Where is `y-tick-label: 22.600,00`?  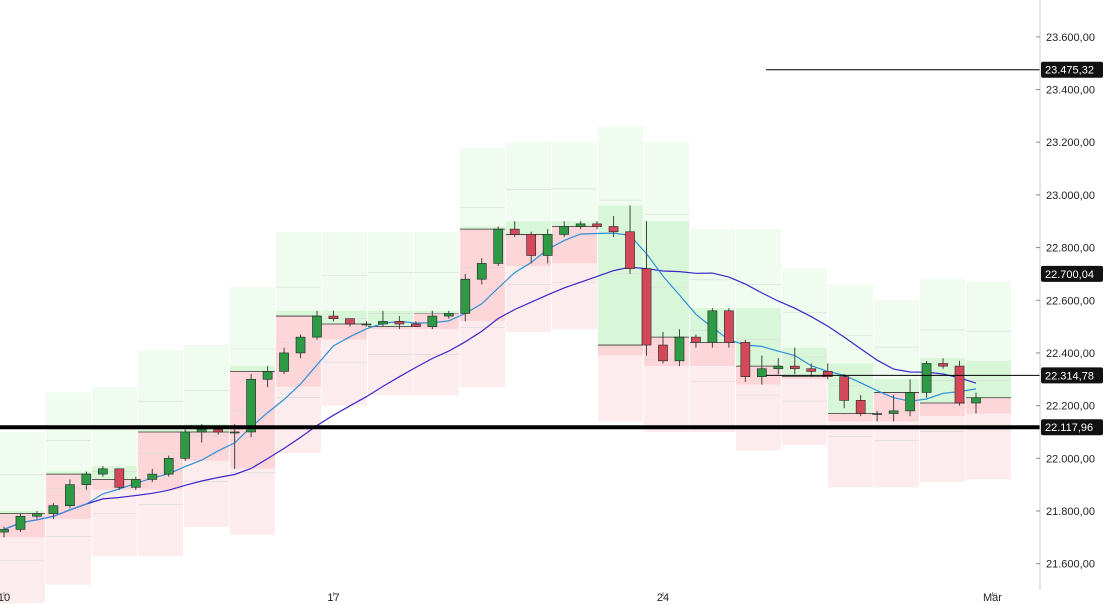
y-tick-label: 22.600,00 is located at coordinates (1070, 301).